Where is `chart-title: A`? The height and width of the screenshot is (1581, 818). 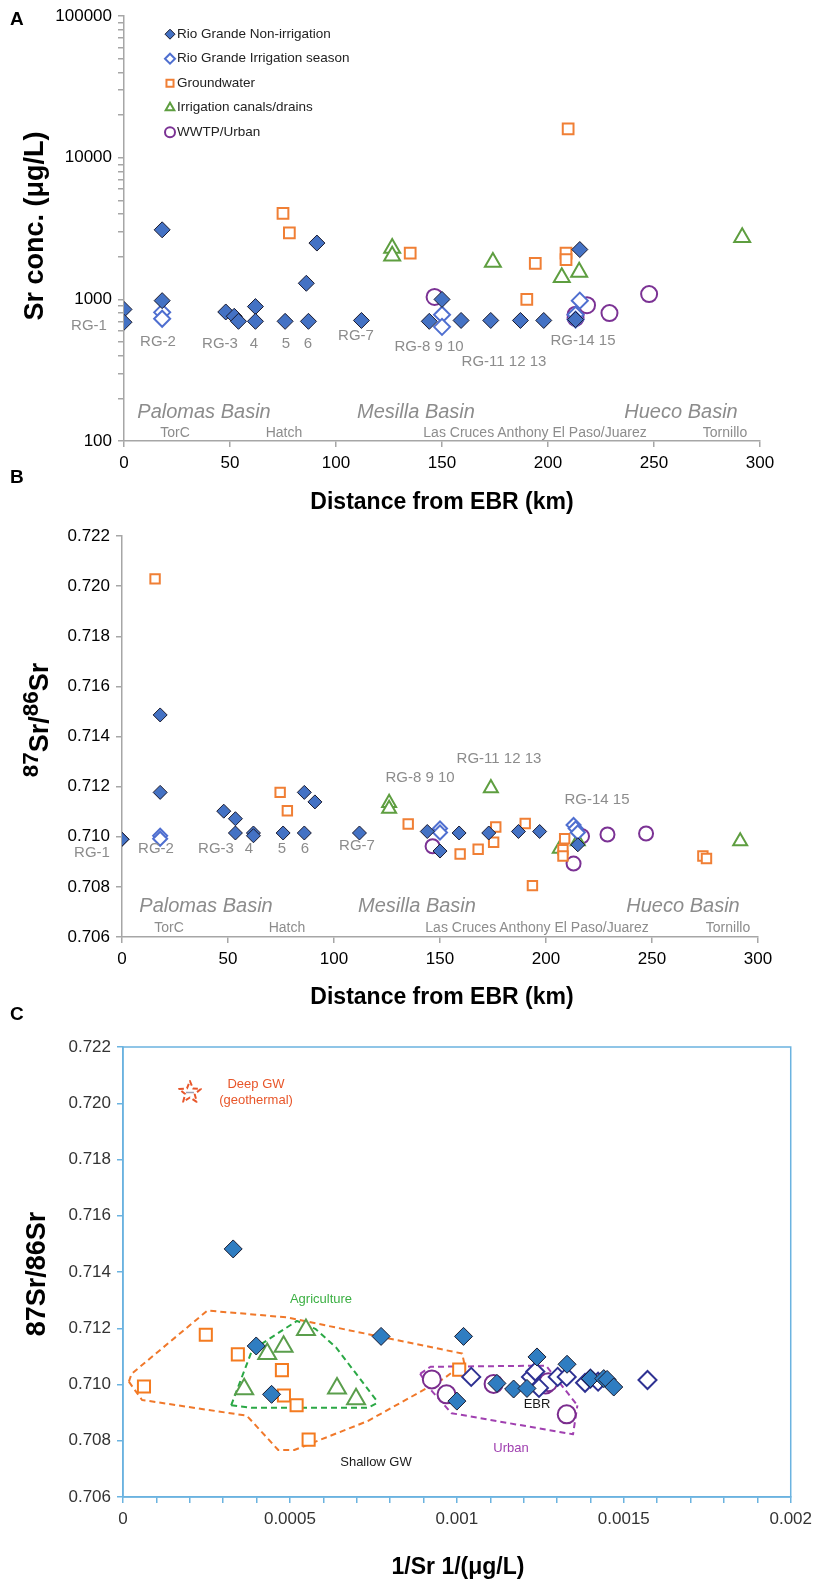 chart-title: A is located at coordinates (17, 19).